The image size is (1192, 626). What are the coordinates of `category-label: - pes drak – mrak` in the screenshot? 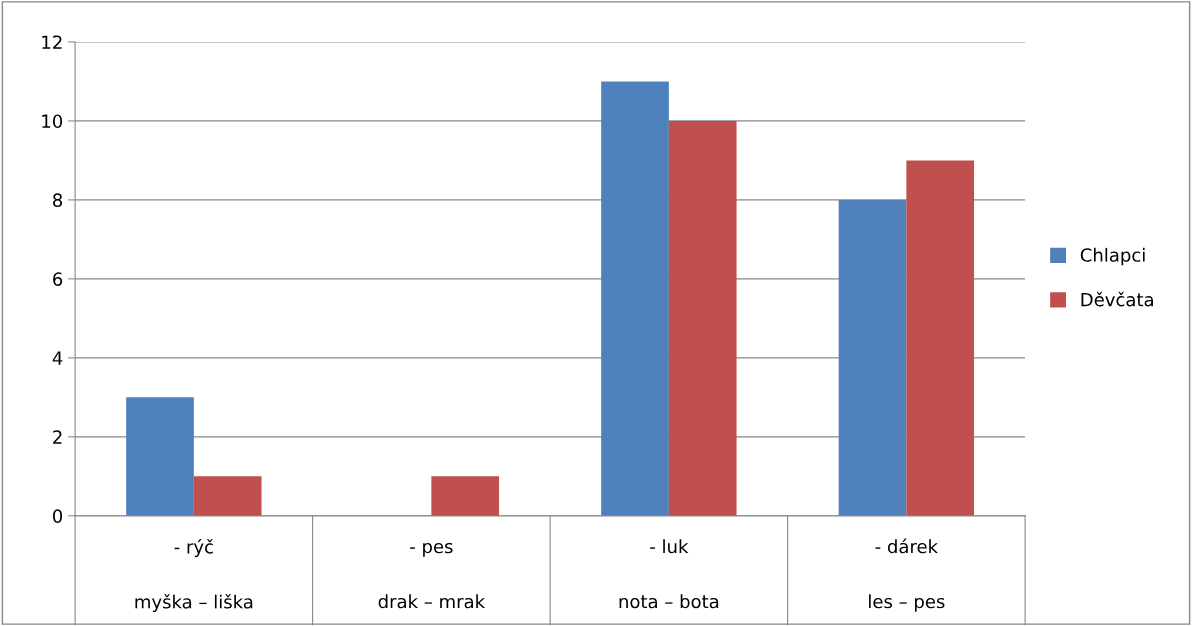 It's located at (432, 575).